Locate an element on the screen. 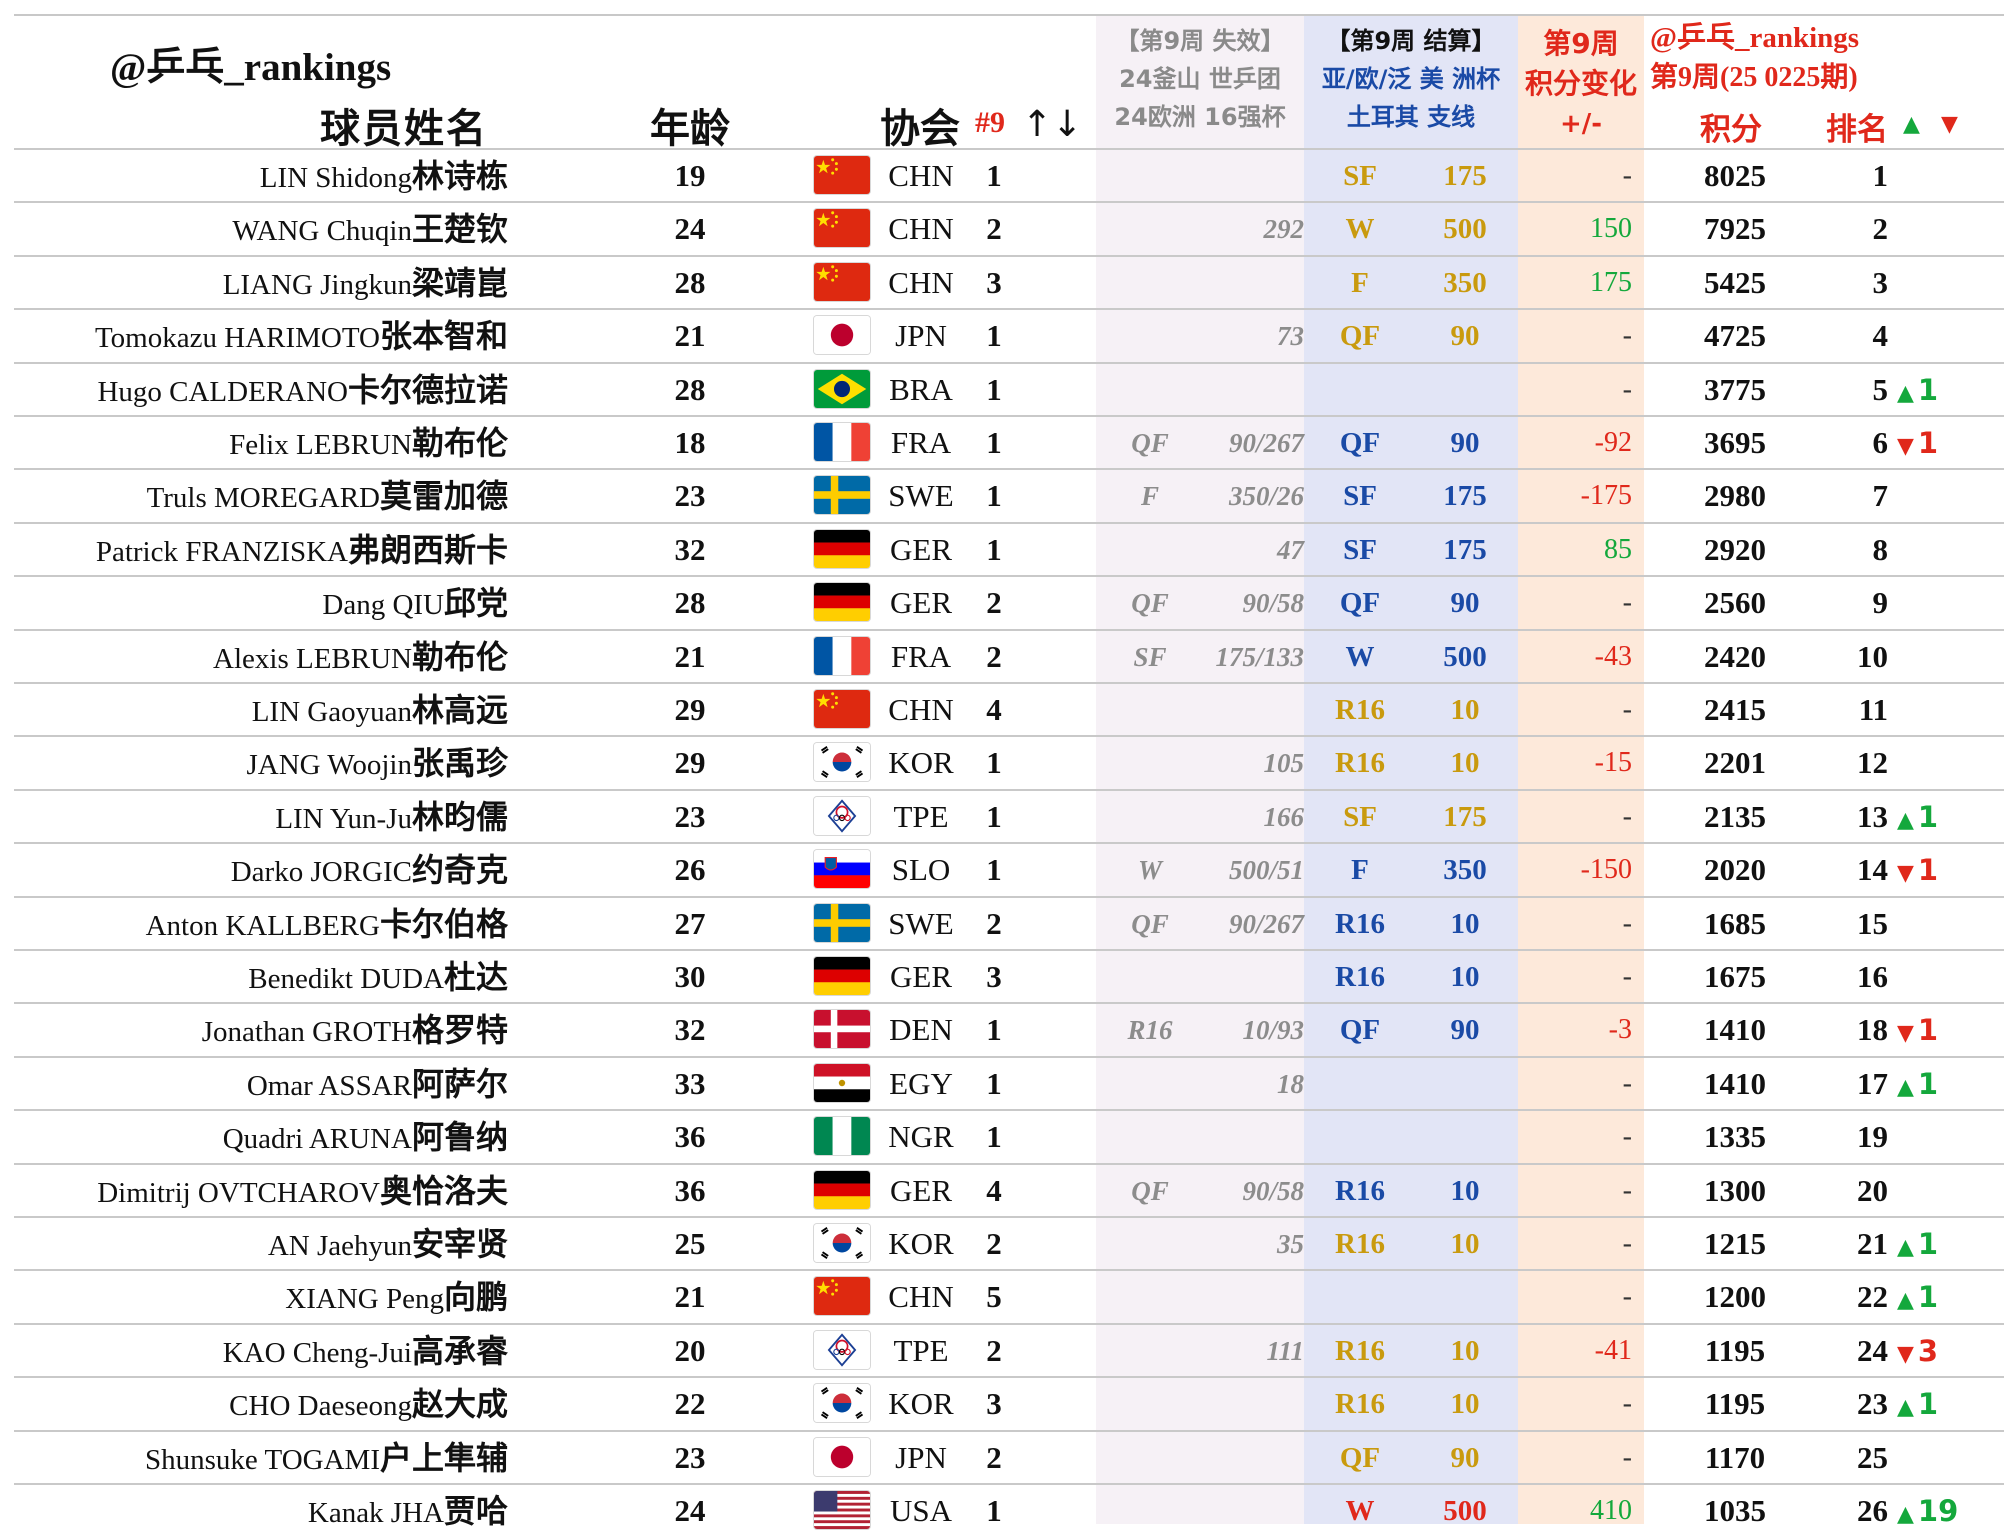 The width and height of the screenshot is (2015, 1537). rank-movement-count: 1 is located at coordinates (1928, 389).